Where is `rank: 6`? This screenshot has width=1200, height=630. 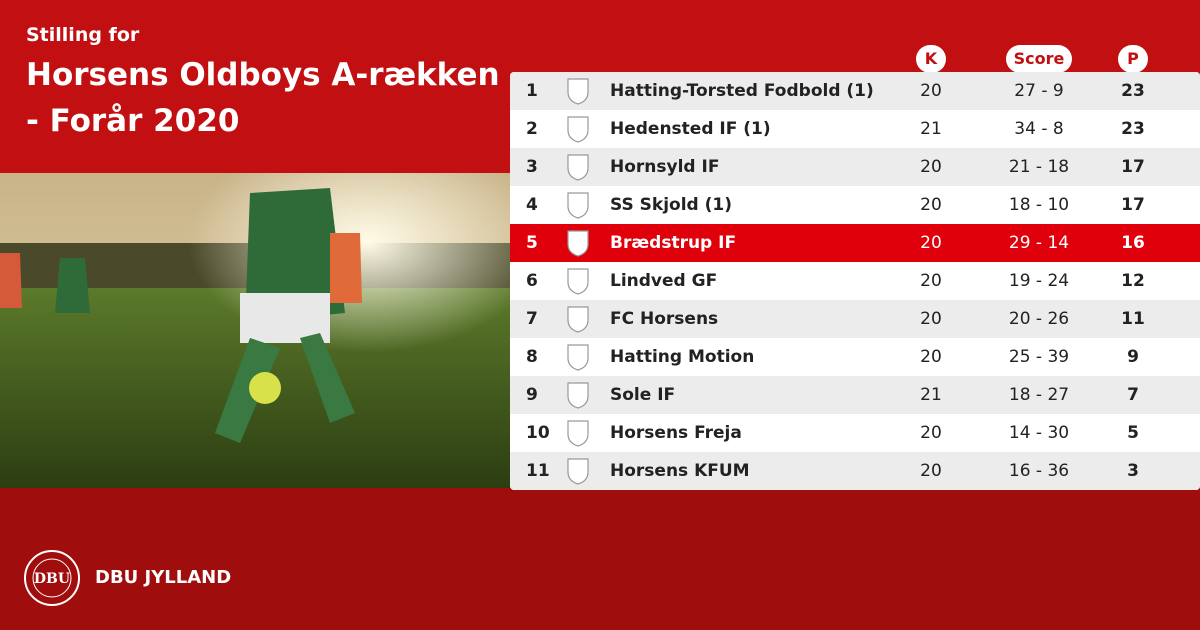
rank: 6 is located at coordinates (532, 281).